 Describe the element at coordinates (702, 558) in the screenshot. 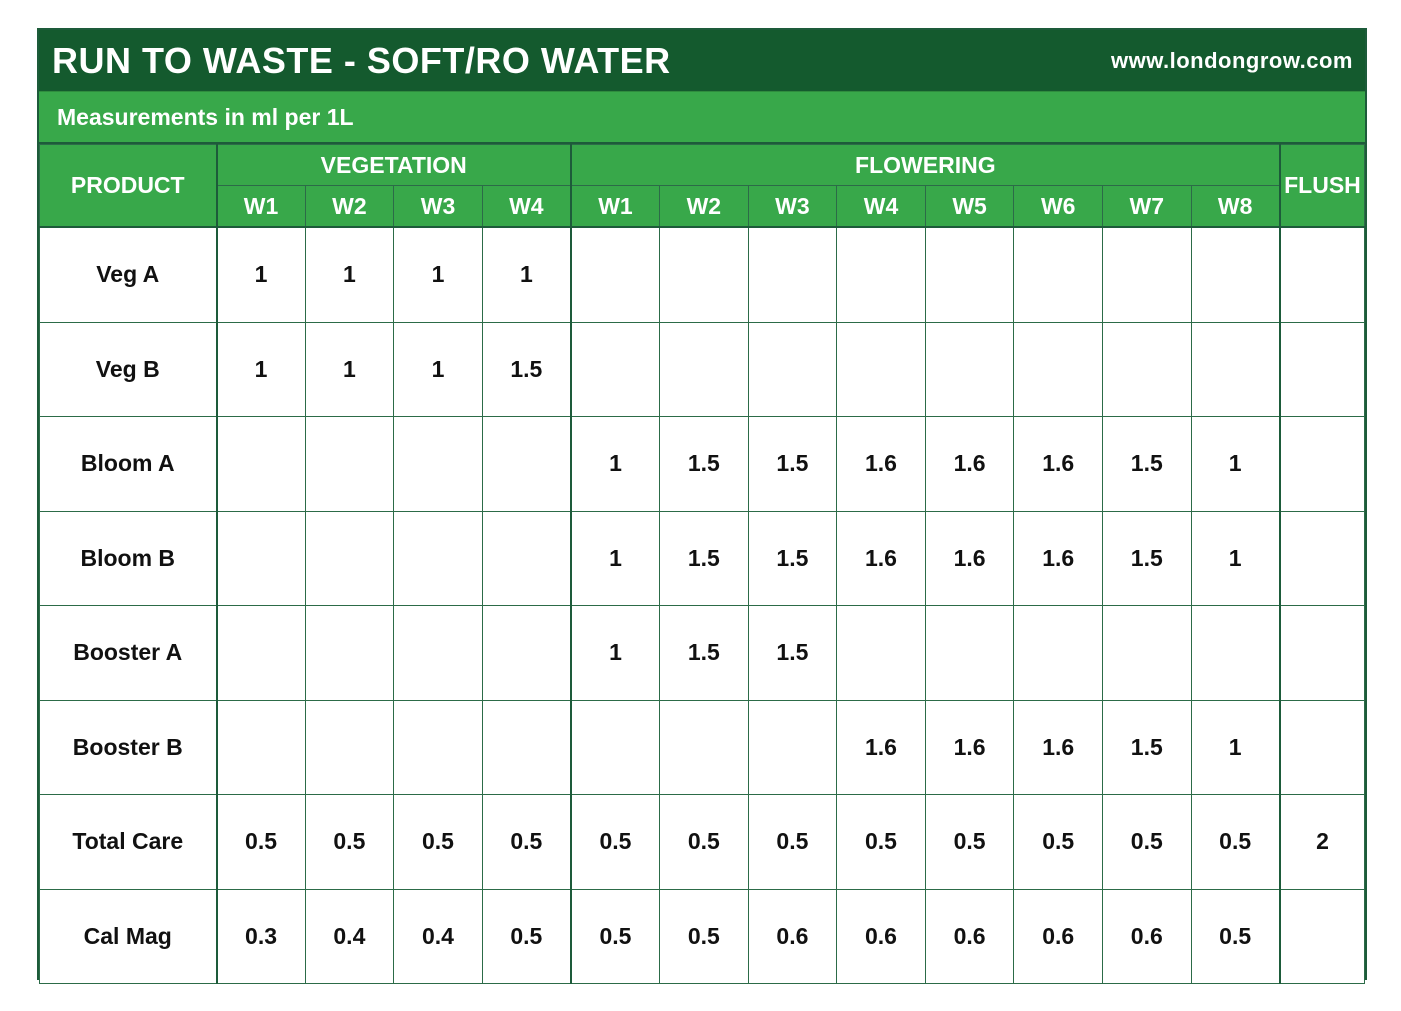

I see `table-row: Bloom B 1 1.5 1.5 1.6 1.6 1.6 1.5 1` at that location.